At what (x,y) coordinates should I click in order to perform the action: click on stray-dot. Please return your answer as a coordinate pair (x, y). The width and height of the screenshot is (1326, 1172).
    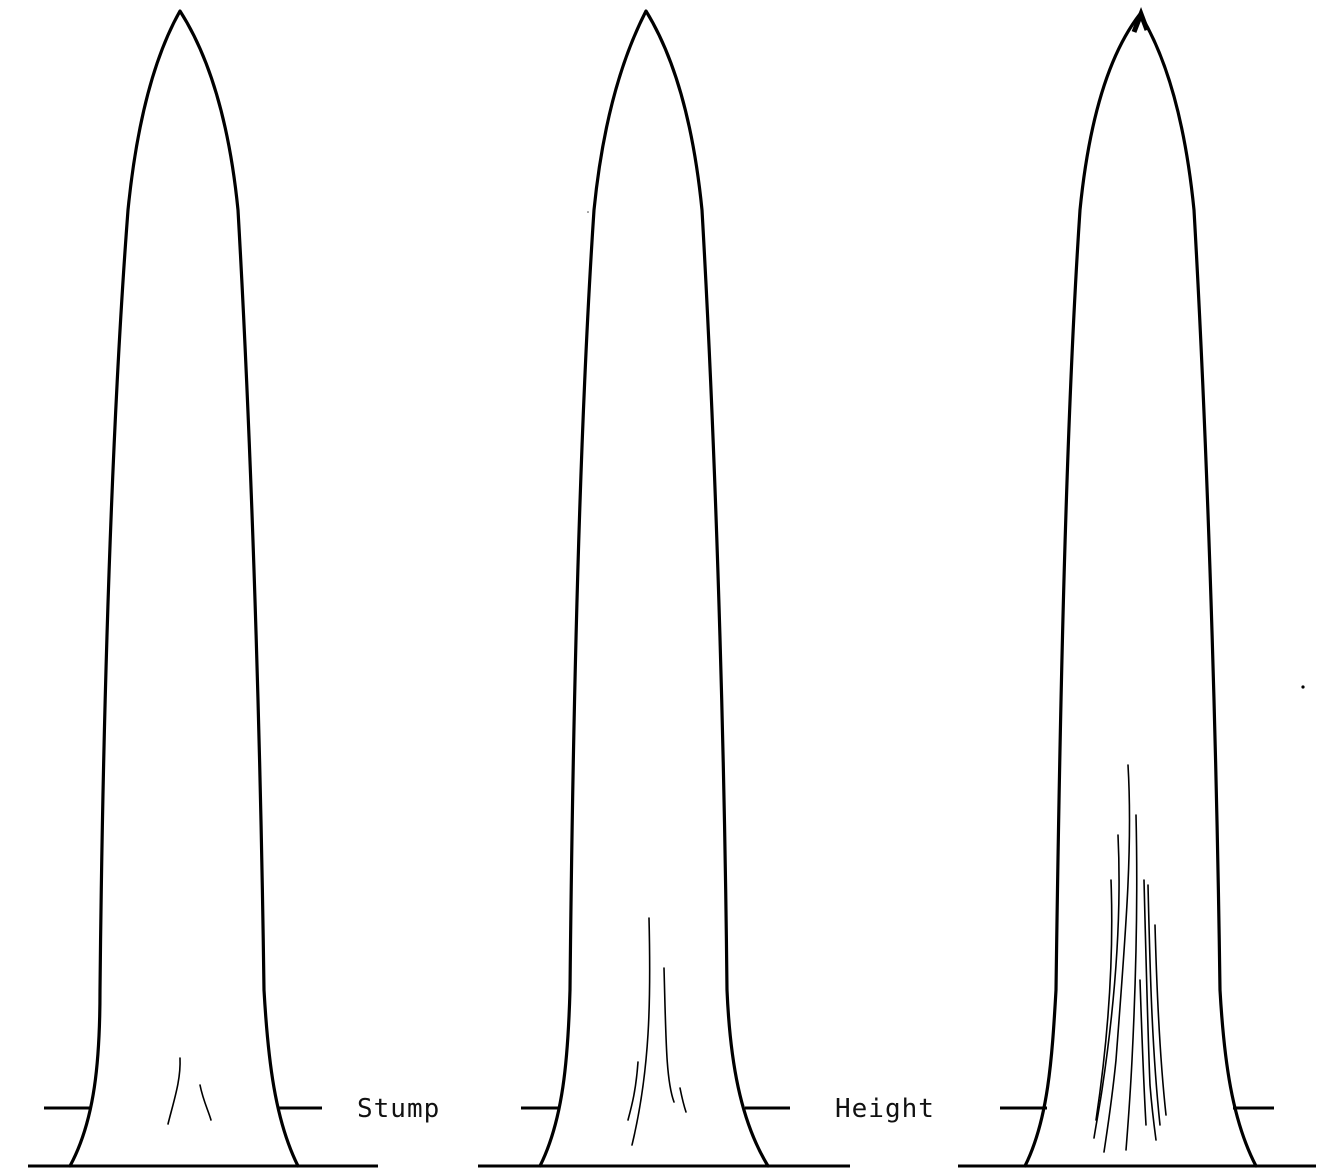
    Looking at the image, I should click on (1303, 687).